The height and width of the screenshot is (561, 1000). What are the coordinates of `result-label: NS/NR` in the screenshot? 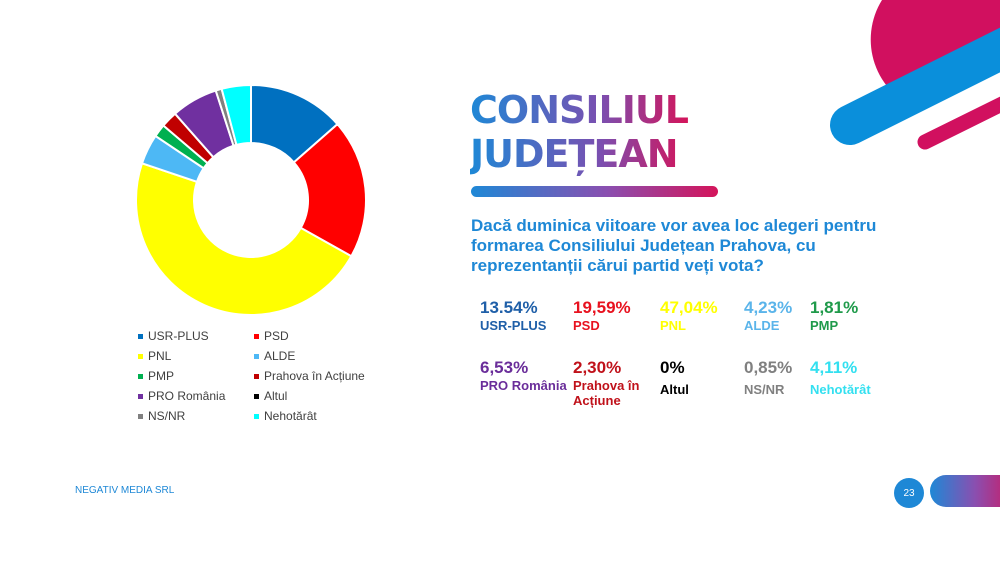 It's located at (764, 389).